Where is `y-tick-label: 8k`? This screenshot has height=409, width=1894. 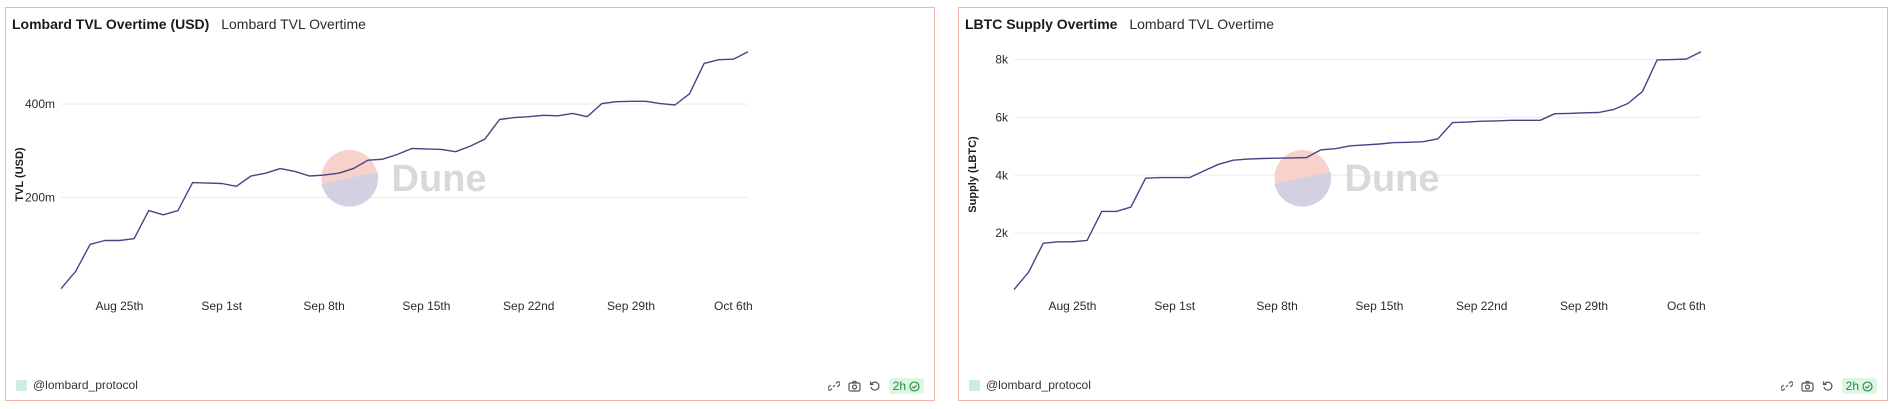 y-tick-label: 8k is located at coordinates (1002, 60).